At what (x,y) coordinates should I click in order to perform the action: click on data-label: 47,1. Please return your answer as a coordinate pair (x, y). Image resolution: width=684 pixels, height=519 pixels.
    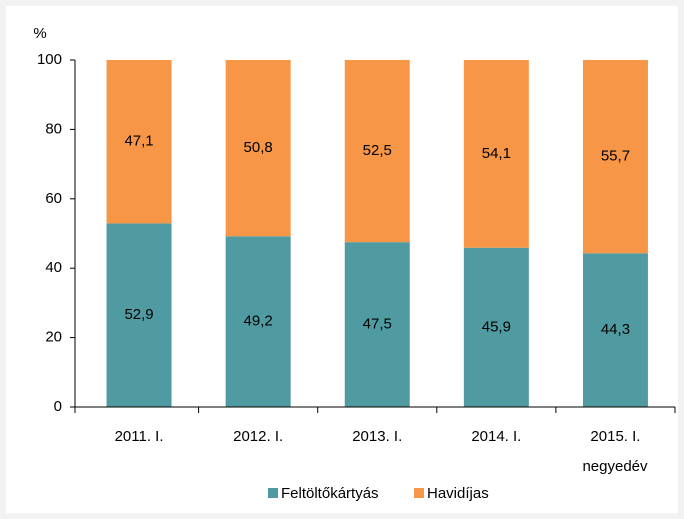
    Looking at the image, I should click on (138, 141).